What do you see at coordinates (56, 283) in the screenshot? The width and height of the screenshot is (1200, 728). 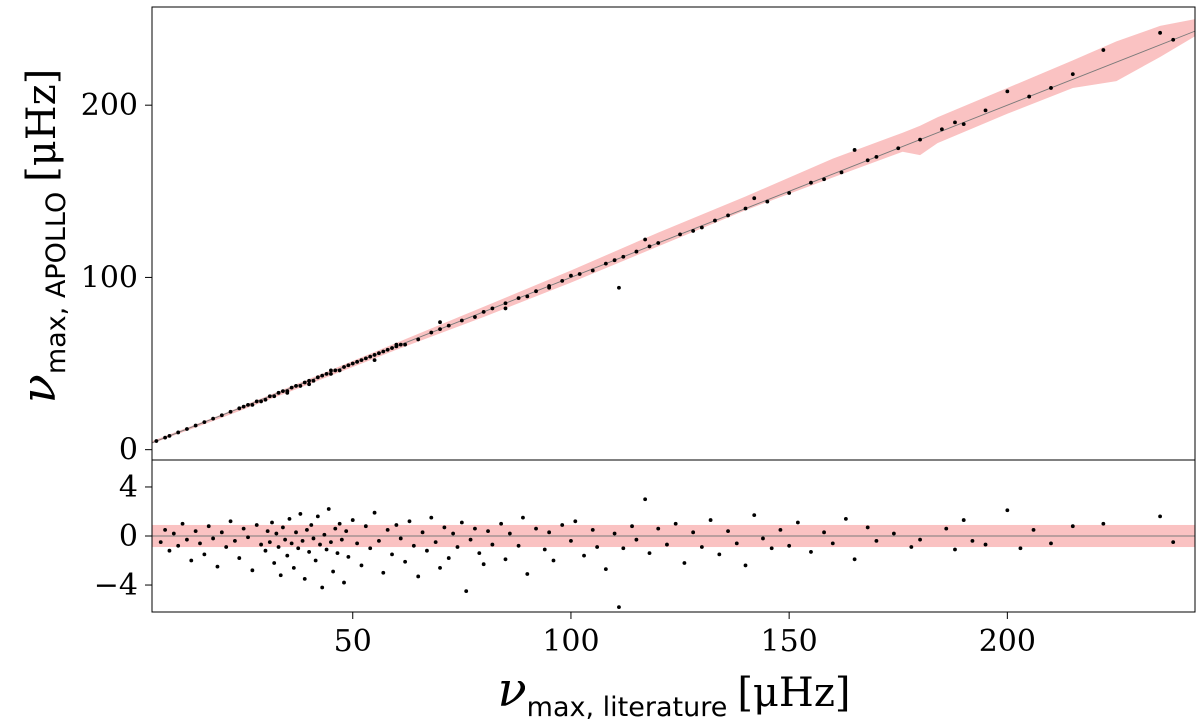 I see `y-axis-label-subscript: max, APOLLO` at bounding box center [56, 283].